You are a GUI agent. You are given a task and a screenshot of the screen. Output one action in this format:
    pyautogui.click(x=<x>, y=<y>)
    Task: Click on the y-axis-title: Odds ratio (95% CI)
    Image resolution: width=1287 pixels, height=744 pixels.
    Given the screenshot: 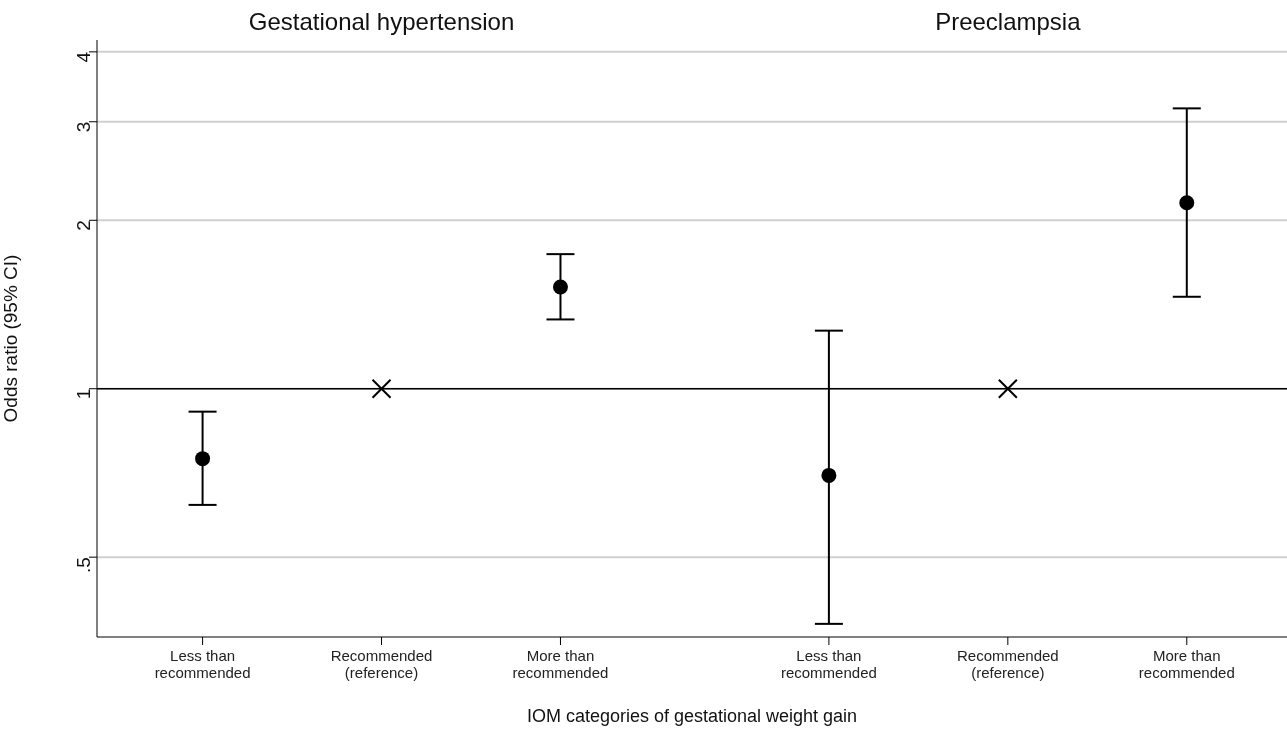 What is the action you would take?
    pyautogui.click(x=10, y=338)
    